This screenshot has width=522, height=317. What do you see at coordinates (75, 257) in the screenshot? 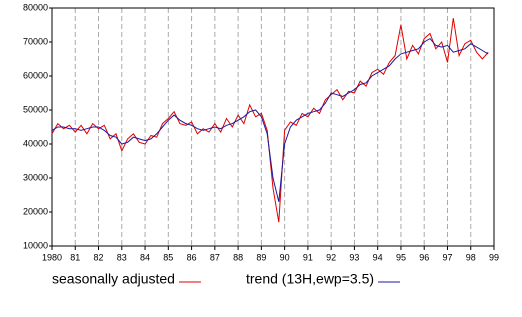
I see `x-tick-label: 81` at bounding box center [75, 257].